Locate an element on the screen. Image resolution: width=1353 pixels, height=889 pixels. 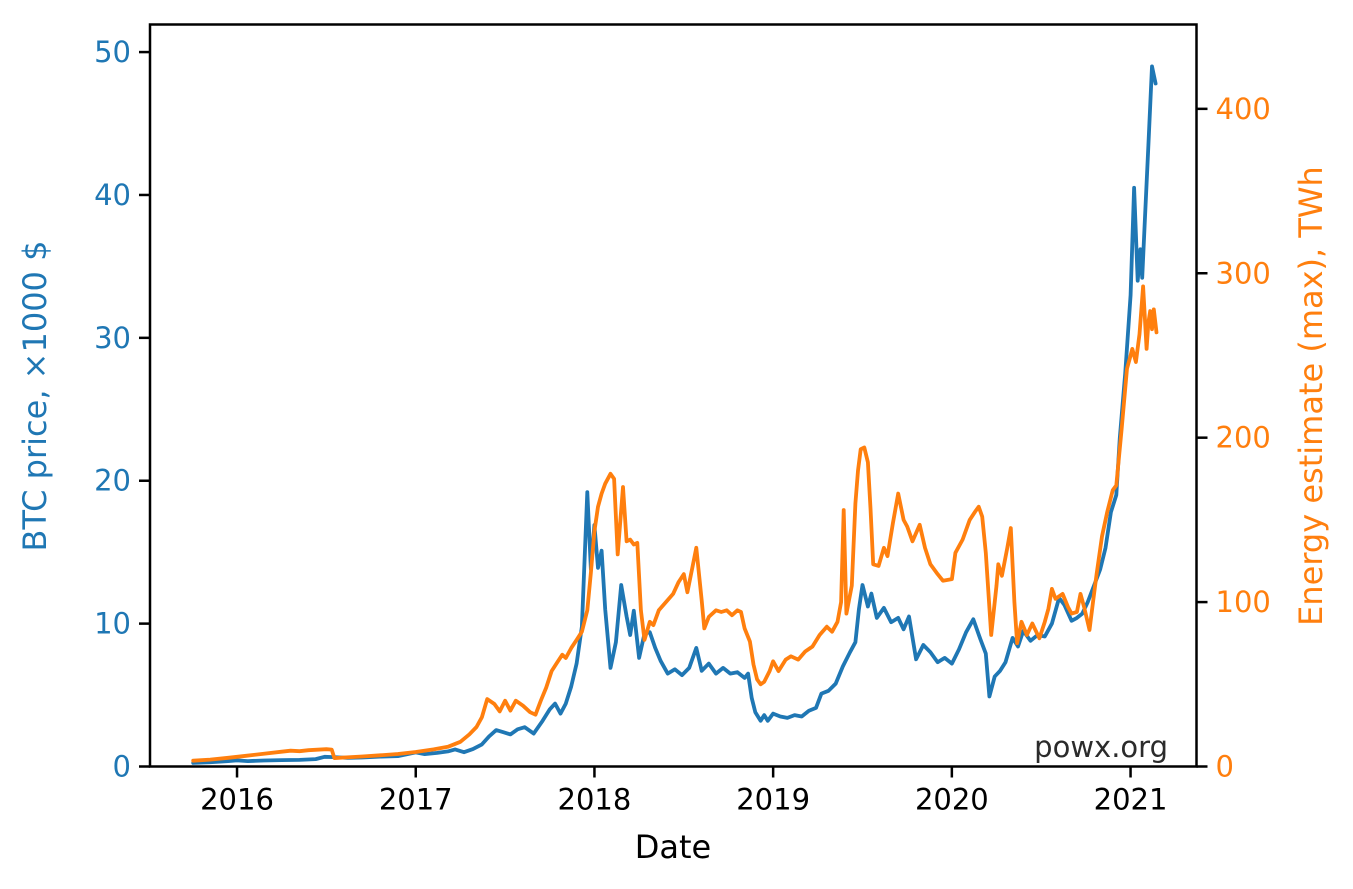
y-right-tick-label: 400 is located at coordinates (1243, 109).